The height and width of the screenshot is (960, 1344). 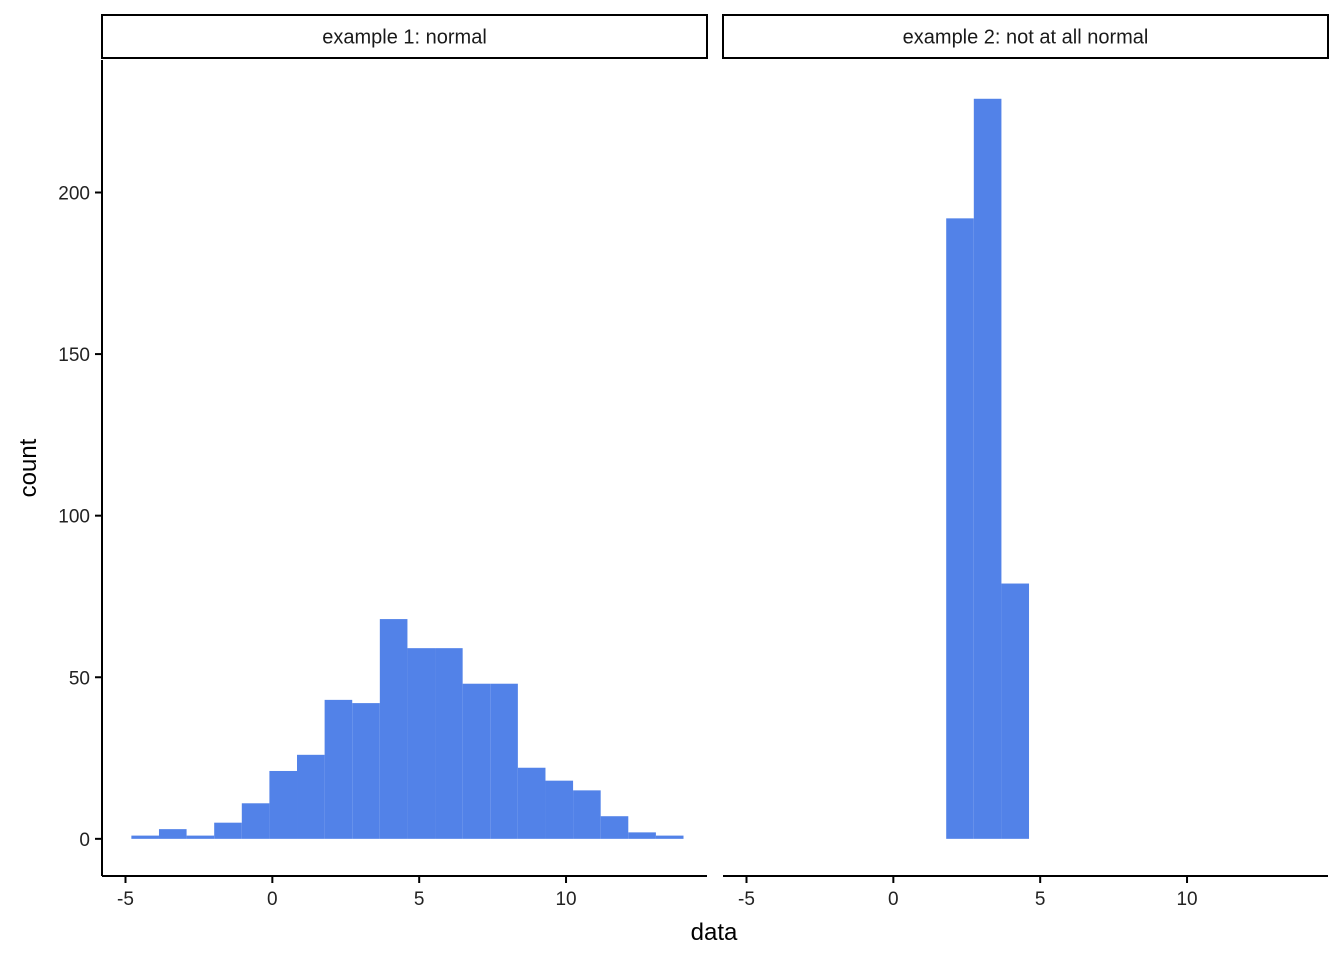 What do you see at coordinates (74, 193) in the screenshot?
I see `y-tick-label: 200` at bounding box center [74, 193].